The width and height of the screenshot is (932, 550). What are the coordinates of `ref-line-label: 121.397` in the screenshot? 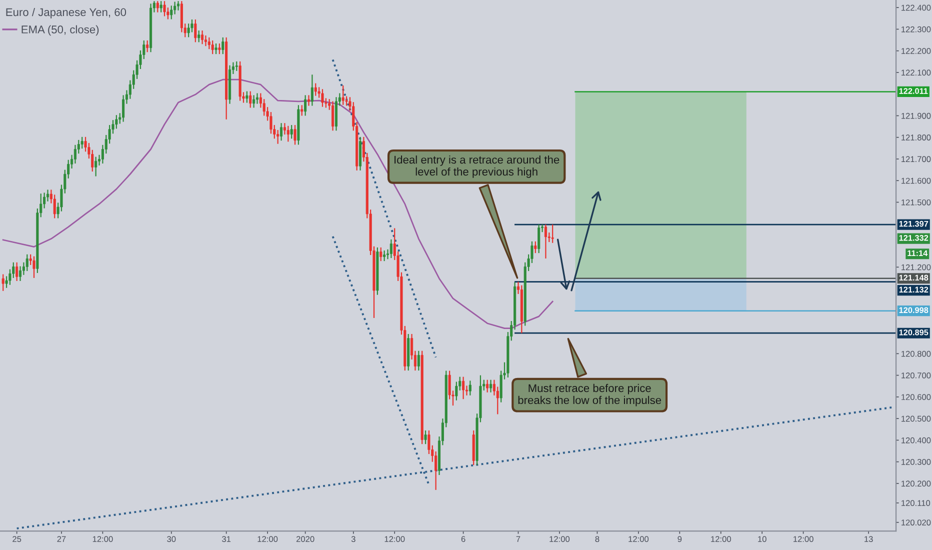 It's located at (913, 223).